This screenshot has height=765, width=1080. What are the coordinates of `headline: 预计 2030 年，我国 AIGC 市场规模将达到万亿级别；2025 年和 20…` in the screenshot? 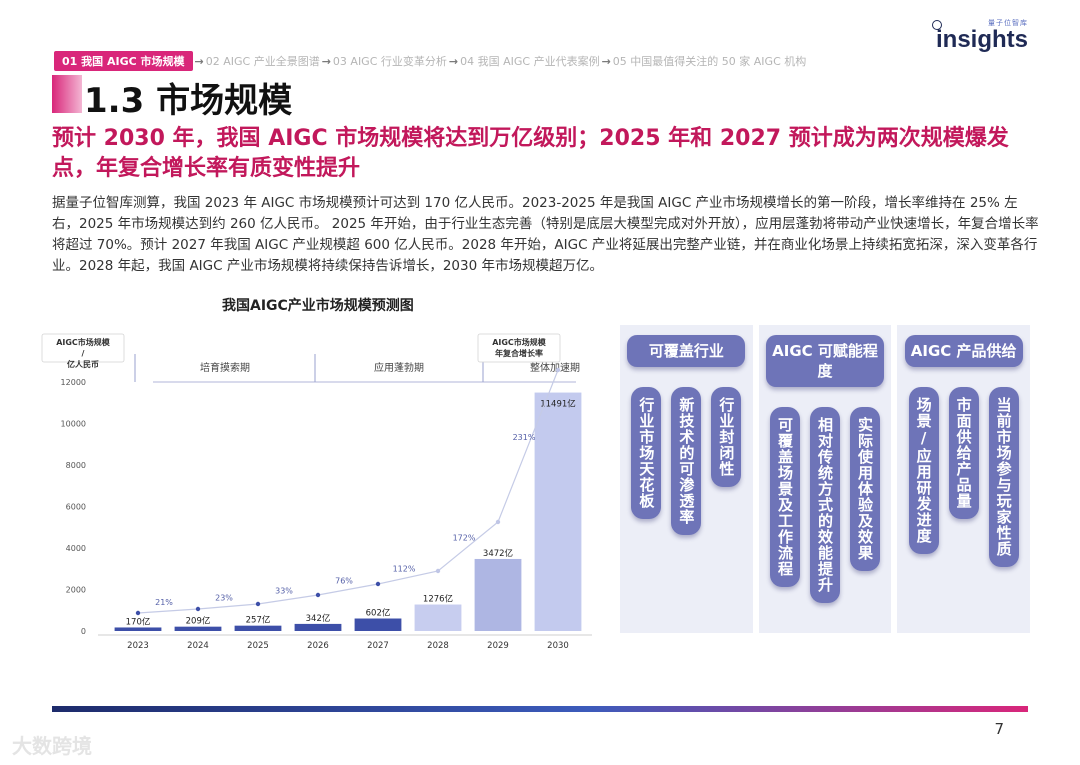 It's located at (530, 153).